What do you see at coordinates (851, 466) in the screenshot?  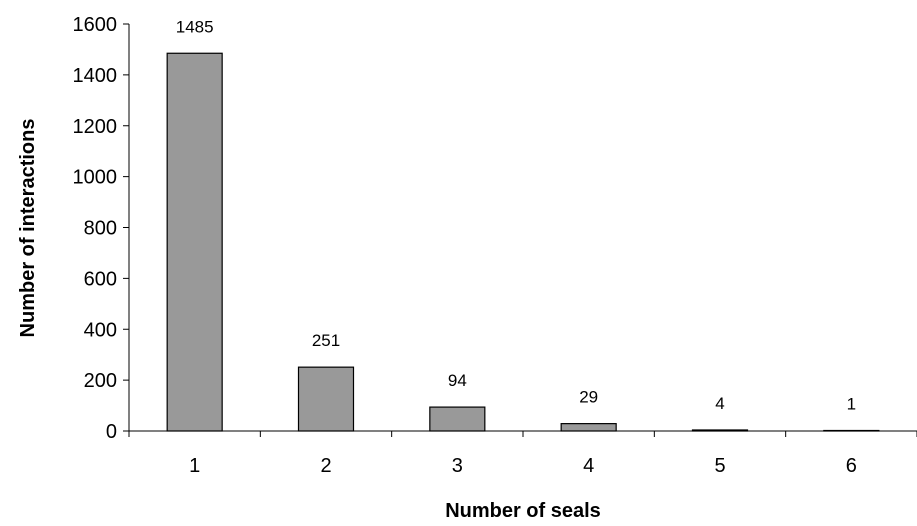 I see `x-tick-label: 6` at bounding box center [851, 466].